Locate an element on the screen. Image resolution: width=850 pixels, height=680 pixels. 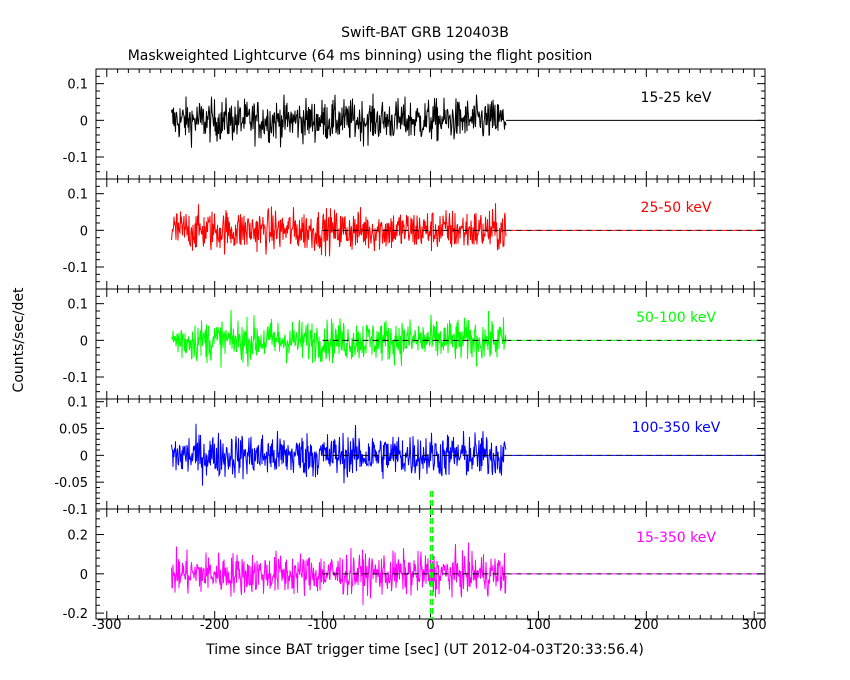
x-tick-label: 100 is located at coordinates (538, 625).